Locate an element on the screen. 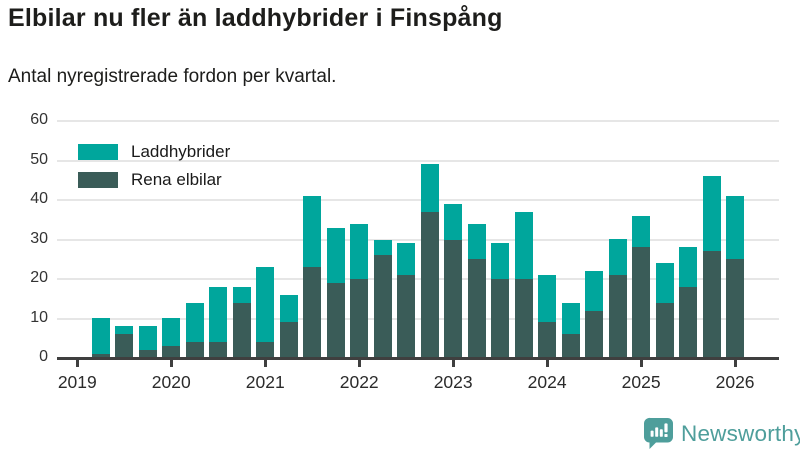 This screenshot has width=800, height=450. legend-label: Laddhybrider is located at coordinates (181, 151).